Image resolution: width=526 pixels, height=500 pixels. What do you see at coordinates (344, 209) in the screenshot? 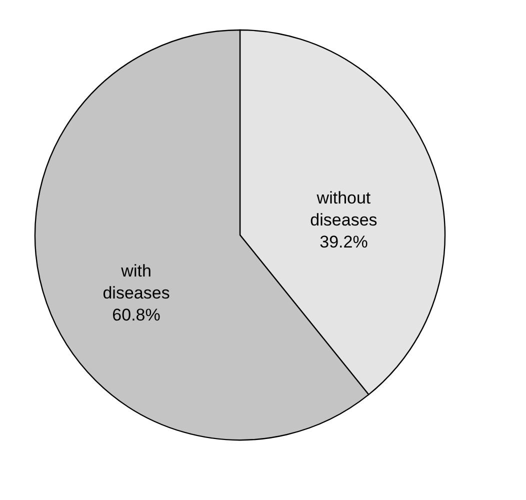
I see `slice-label: without diseases` at bounding box center [344, 209].